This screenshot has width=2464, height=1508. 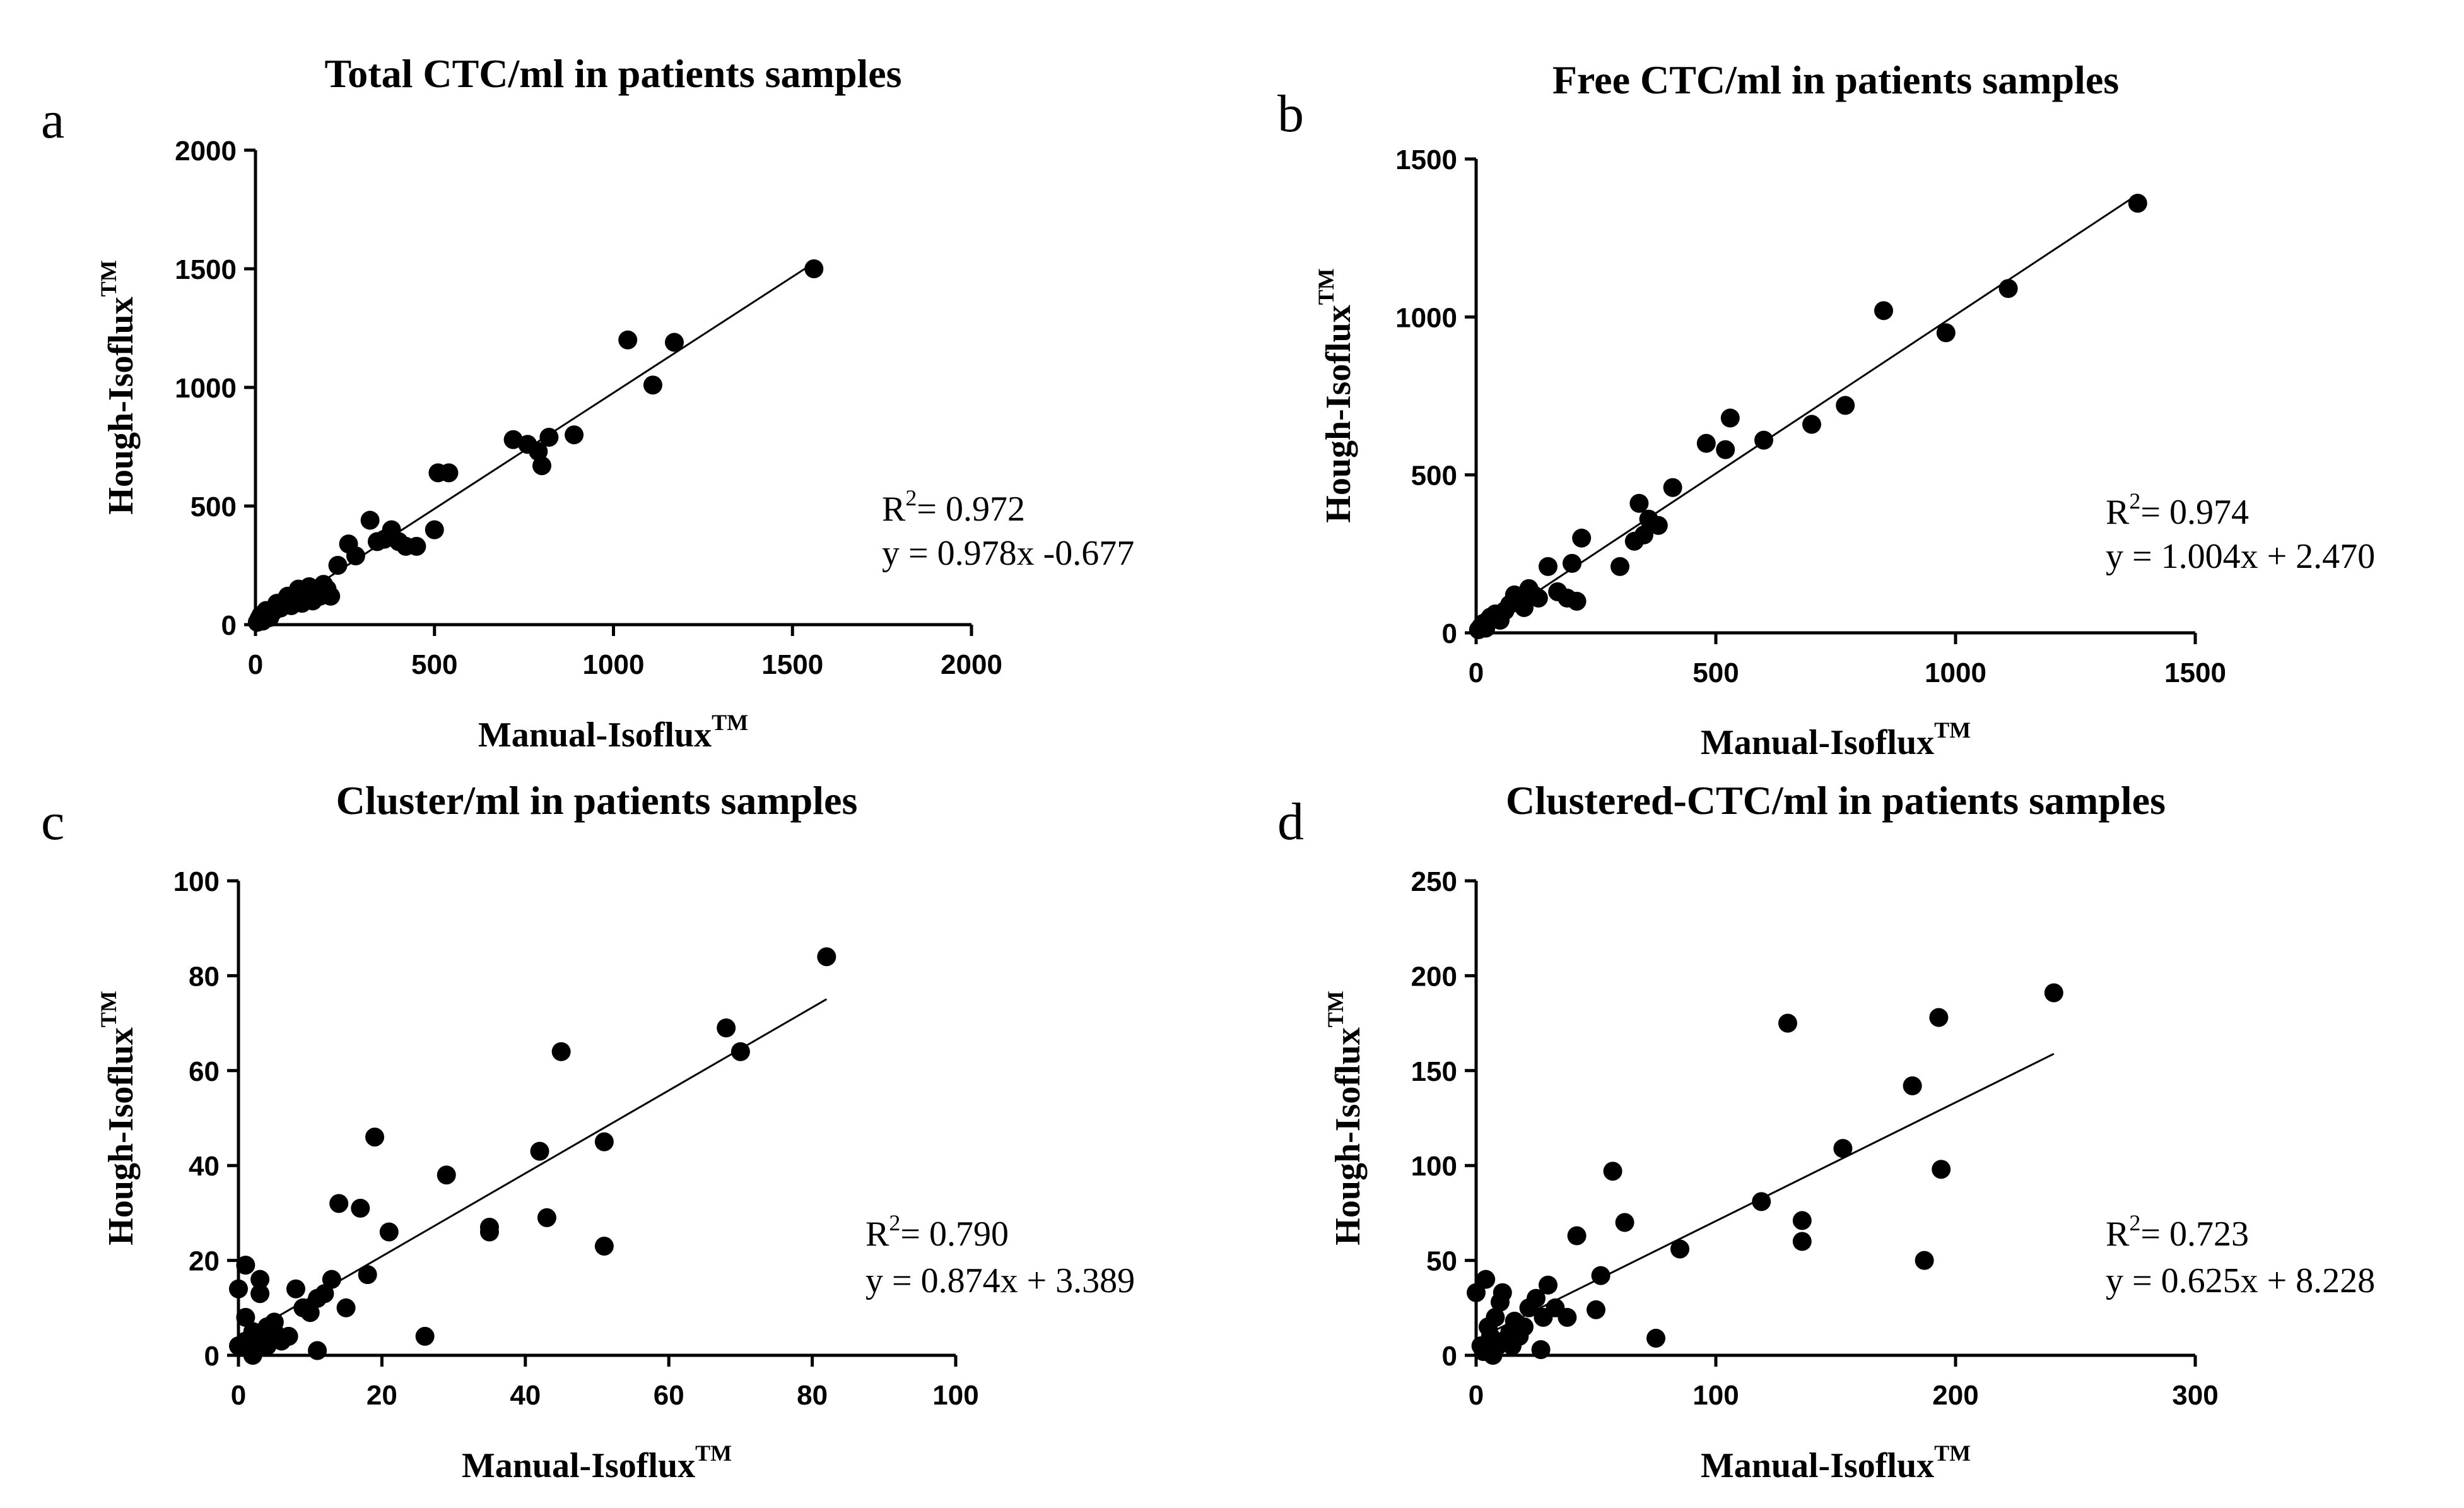 I want to click on r-squared-value: = 0.790, so click(x=954, y=1234).